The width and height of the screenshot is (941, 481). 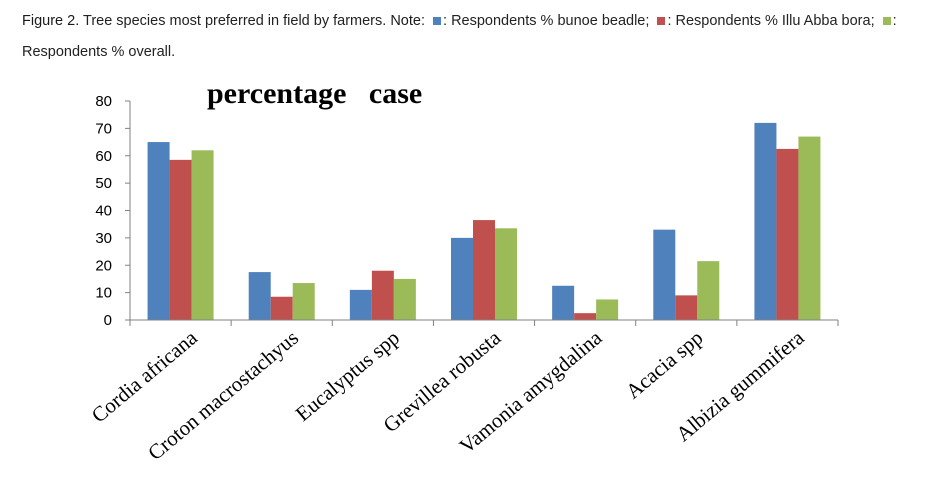 I want to click on y-tick-label: 20, so click(x=103, y=265).